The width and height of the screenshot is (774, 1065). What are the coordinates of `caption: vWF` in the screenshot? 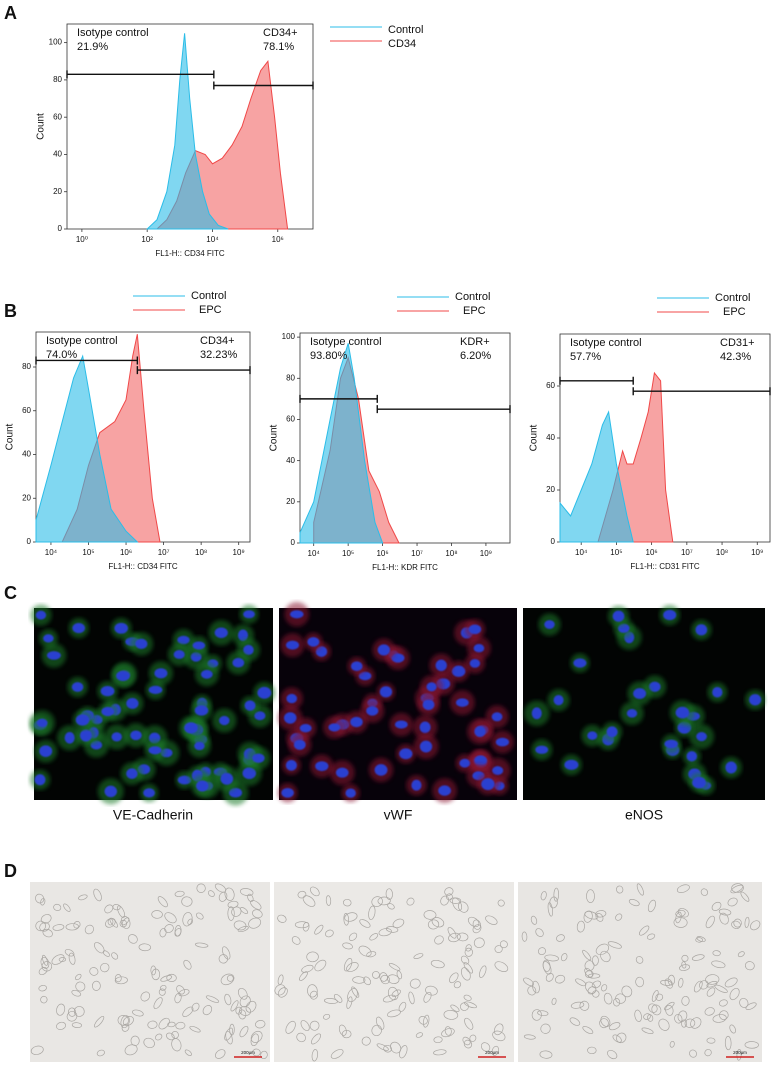 It's located at (398, 815).